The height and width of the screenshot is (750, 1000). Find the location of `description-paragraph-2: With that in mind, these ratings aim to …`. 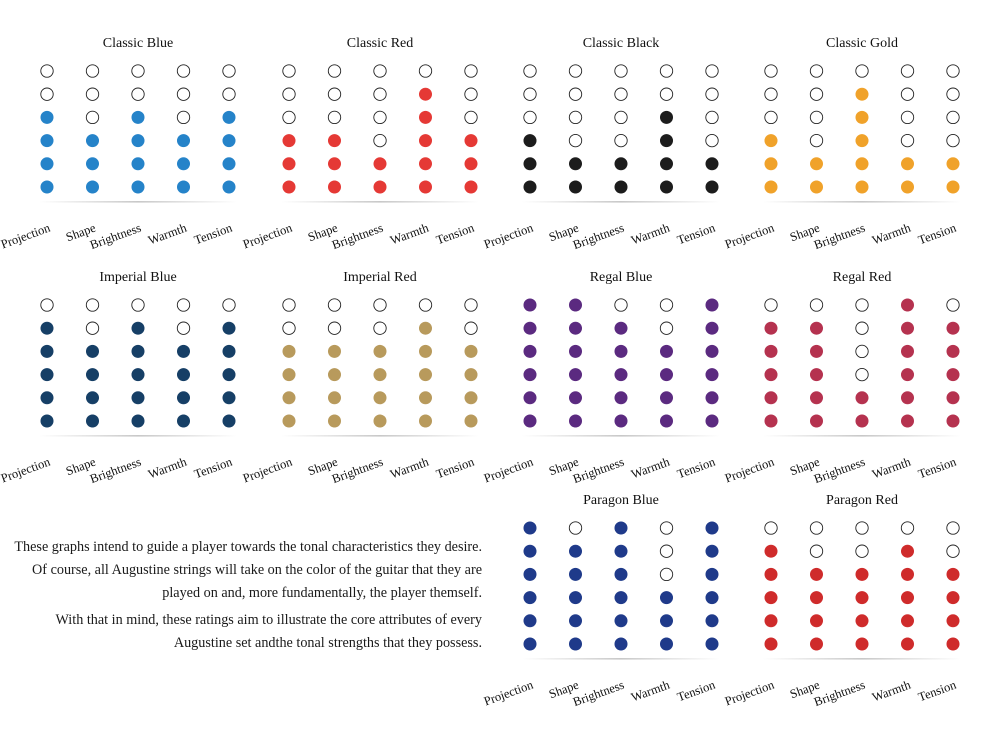

description-paragraph-2: With that in mind, these ratings aim to … is located at coordinates (242, 632).